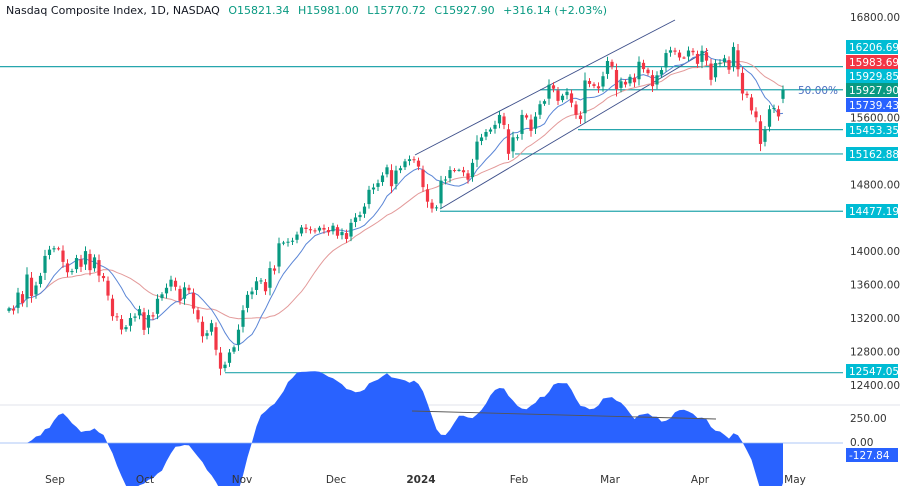  I want to click on price-label: 12547.05, so click(874, 372).